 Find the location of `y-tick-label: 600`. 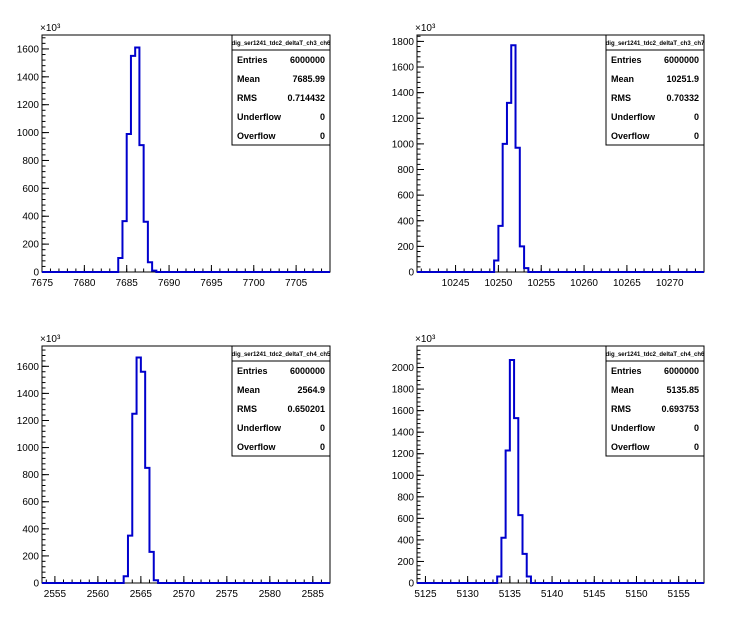

y-tick-label: 600 is located at coordinates (405, 196).